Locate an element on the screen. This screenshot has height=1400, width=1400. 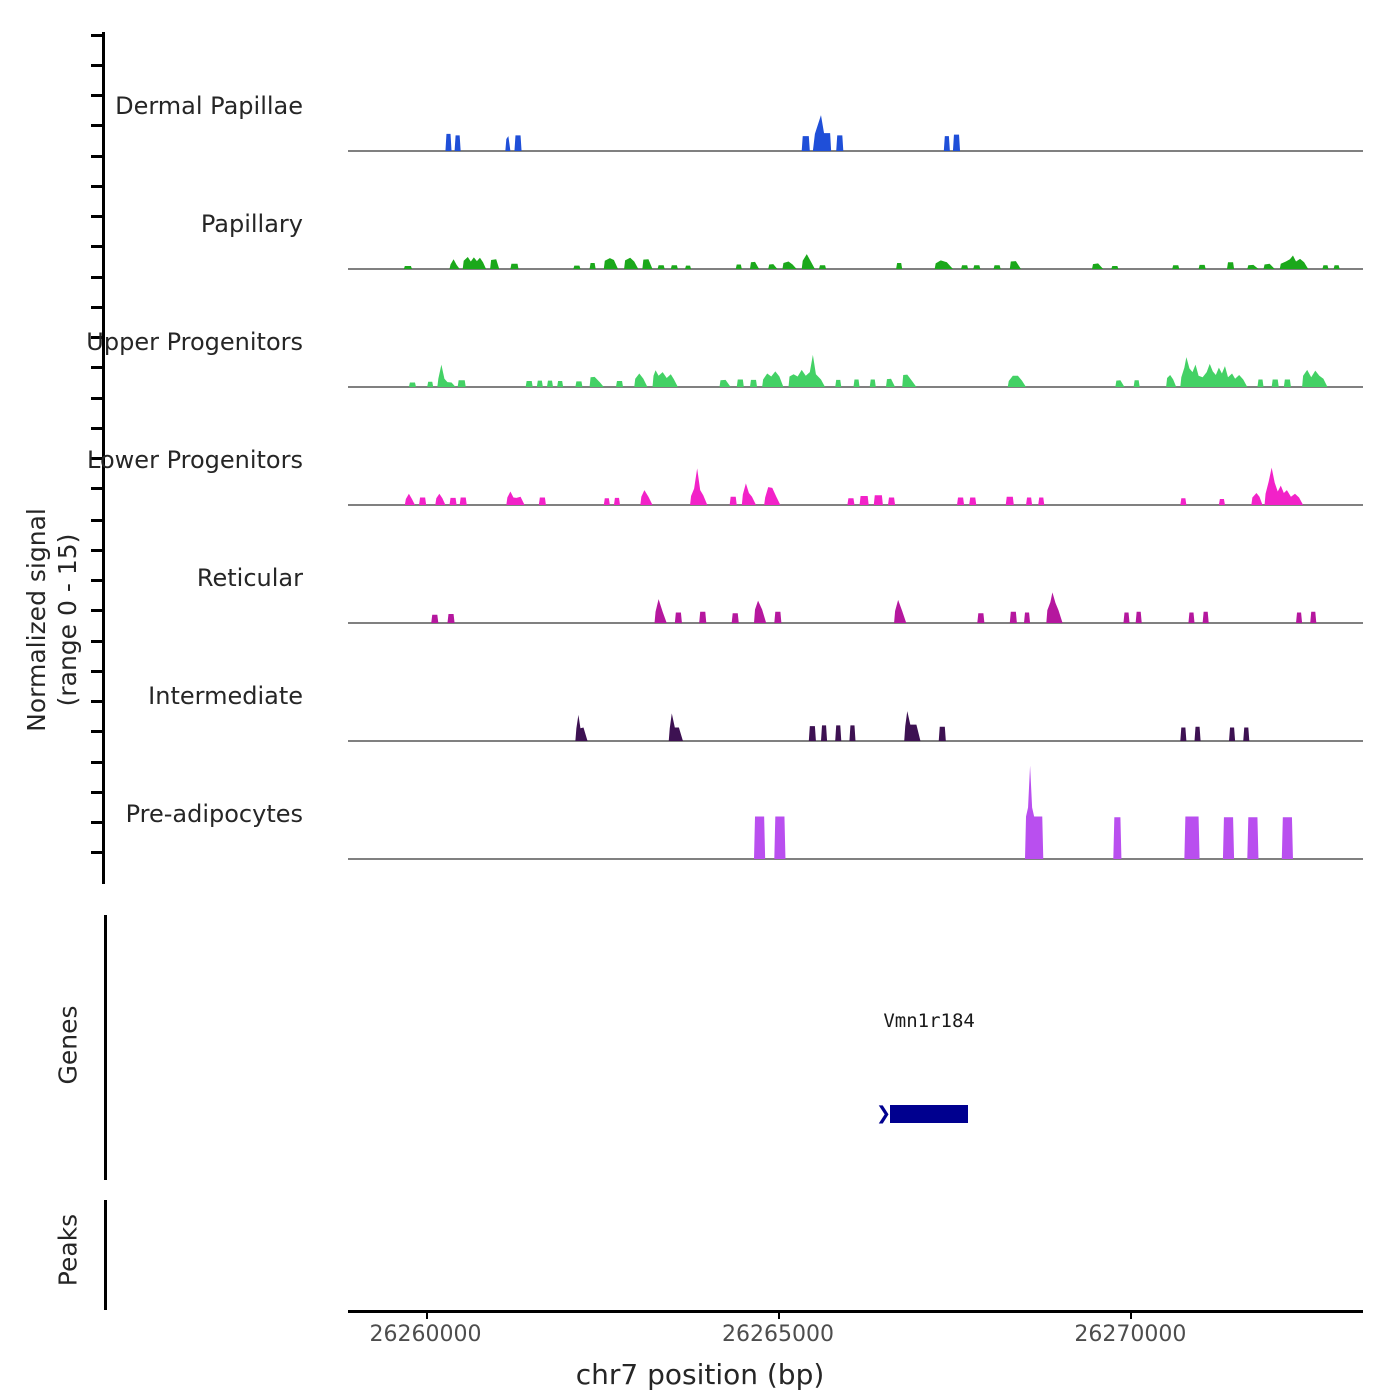
gene-strand-arrow-icon: ❯ is located at coordinates (884, 1113).